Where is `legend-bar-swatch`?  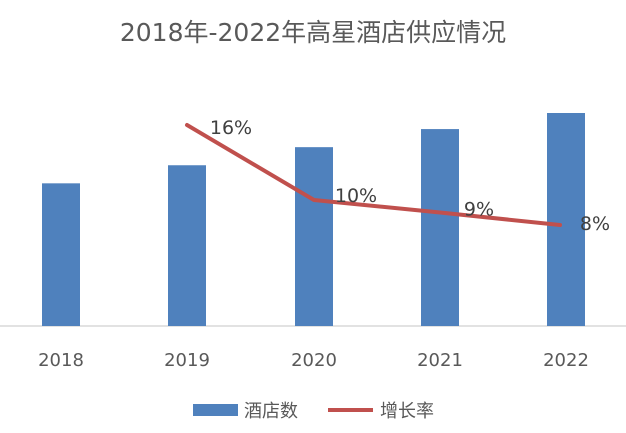
legend-bar-swatch is located at coordinates (215, 410).